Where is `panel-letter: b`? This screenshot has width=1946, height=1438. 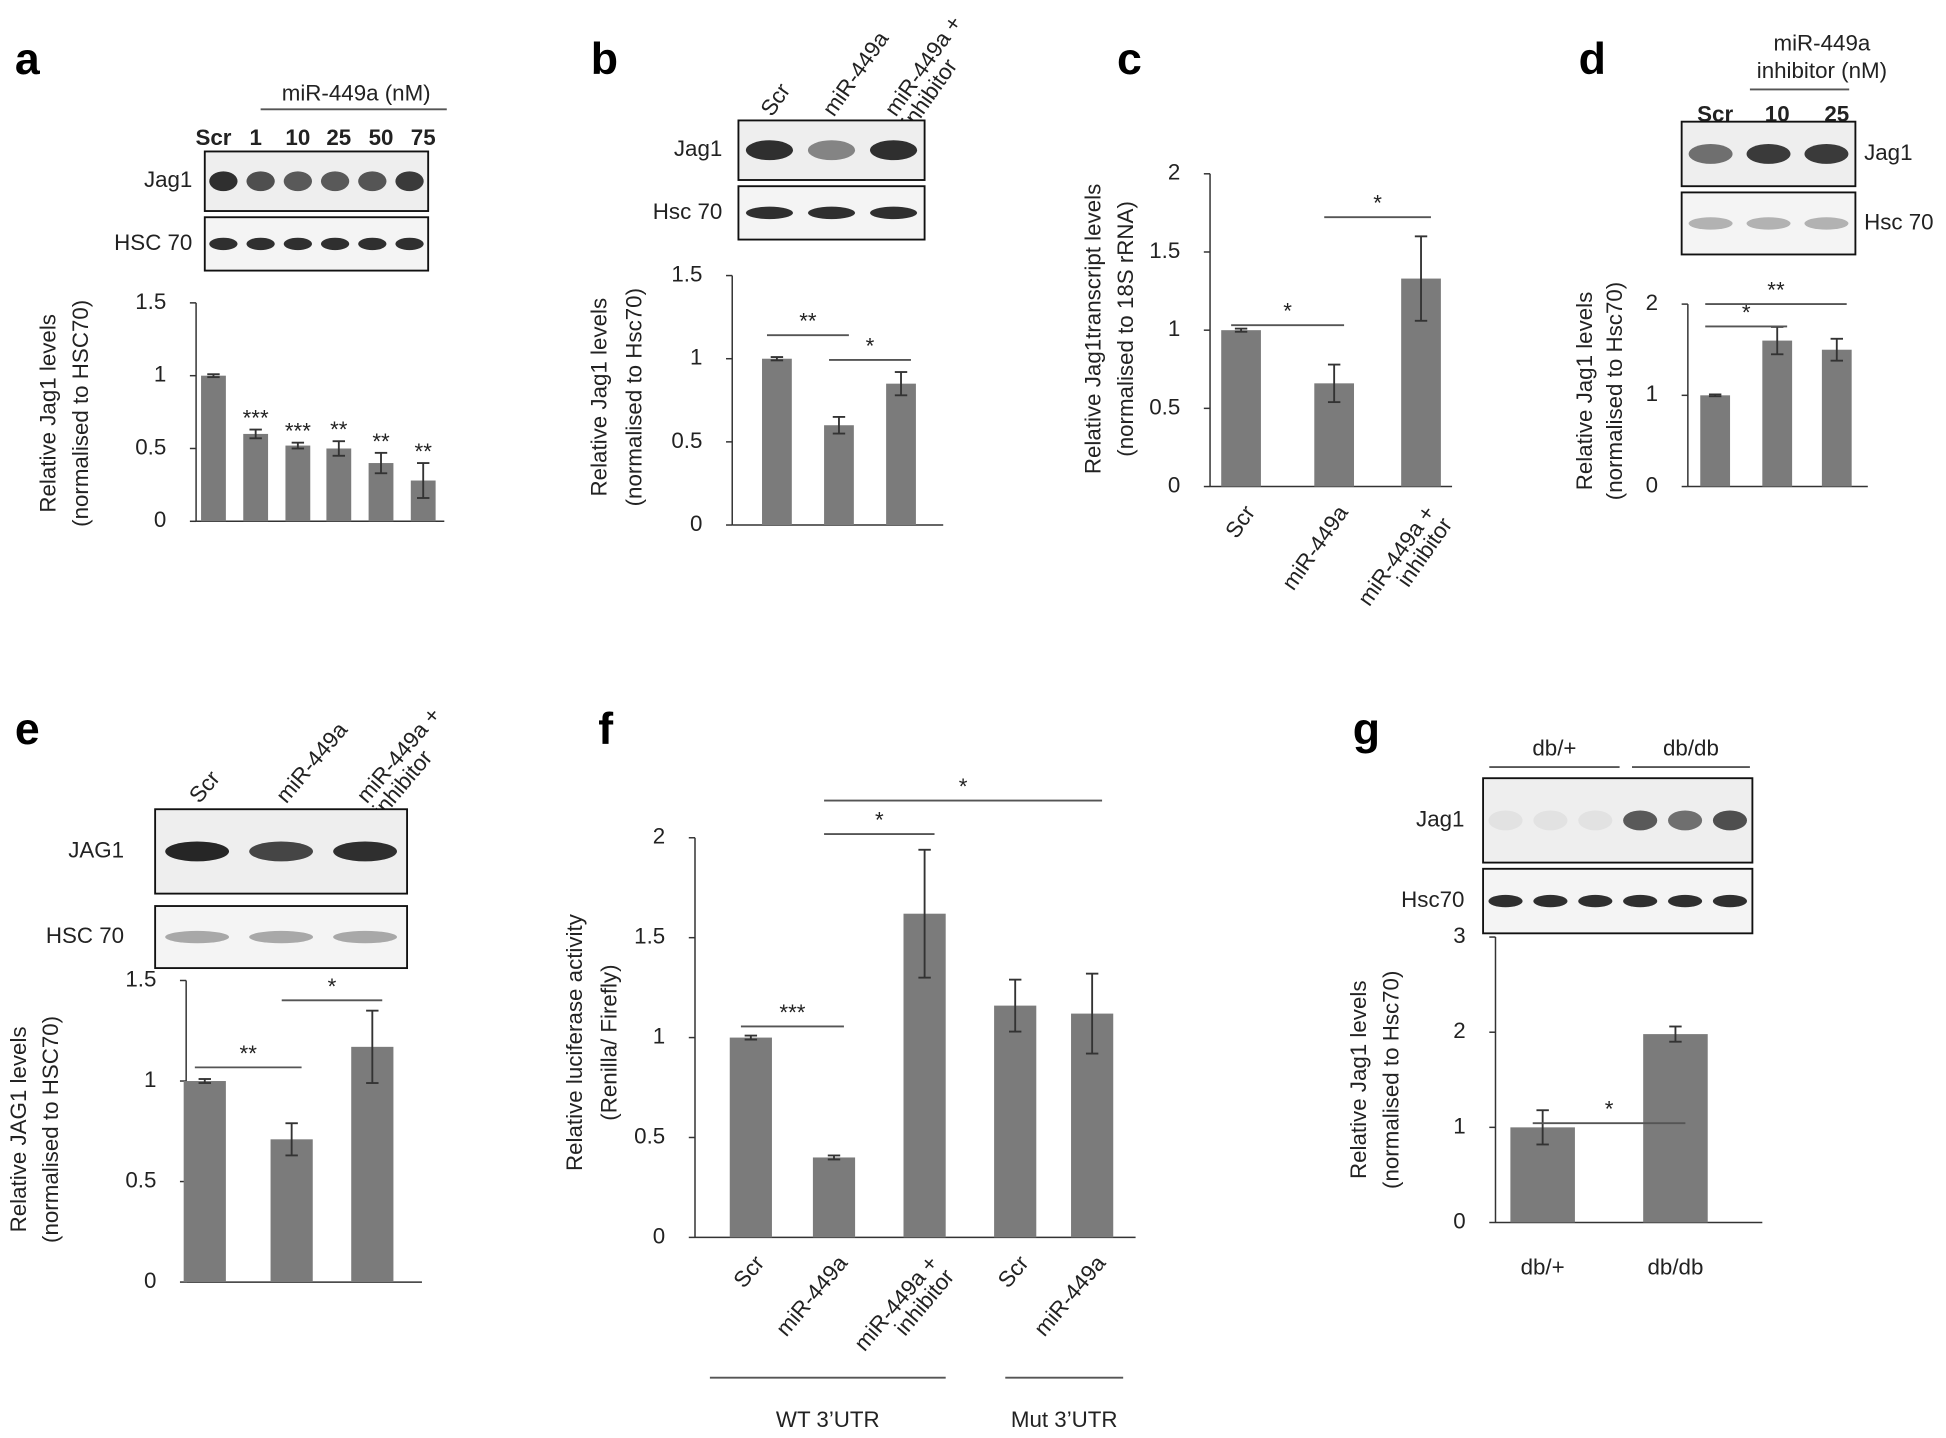
panel-letter: b is located at coordinates (604, 59).